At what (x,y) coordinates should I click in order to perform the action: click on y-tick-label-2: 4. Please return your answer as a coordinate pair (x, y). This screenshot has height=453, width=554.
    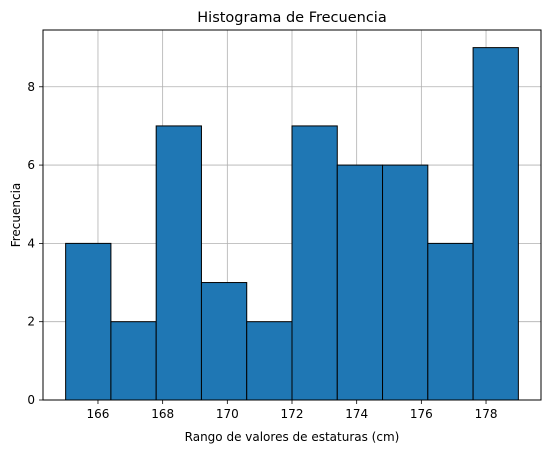
    Looking at the image, I should click on (31, 243).